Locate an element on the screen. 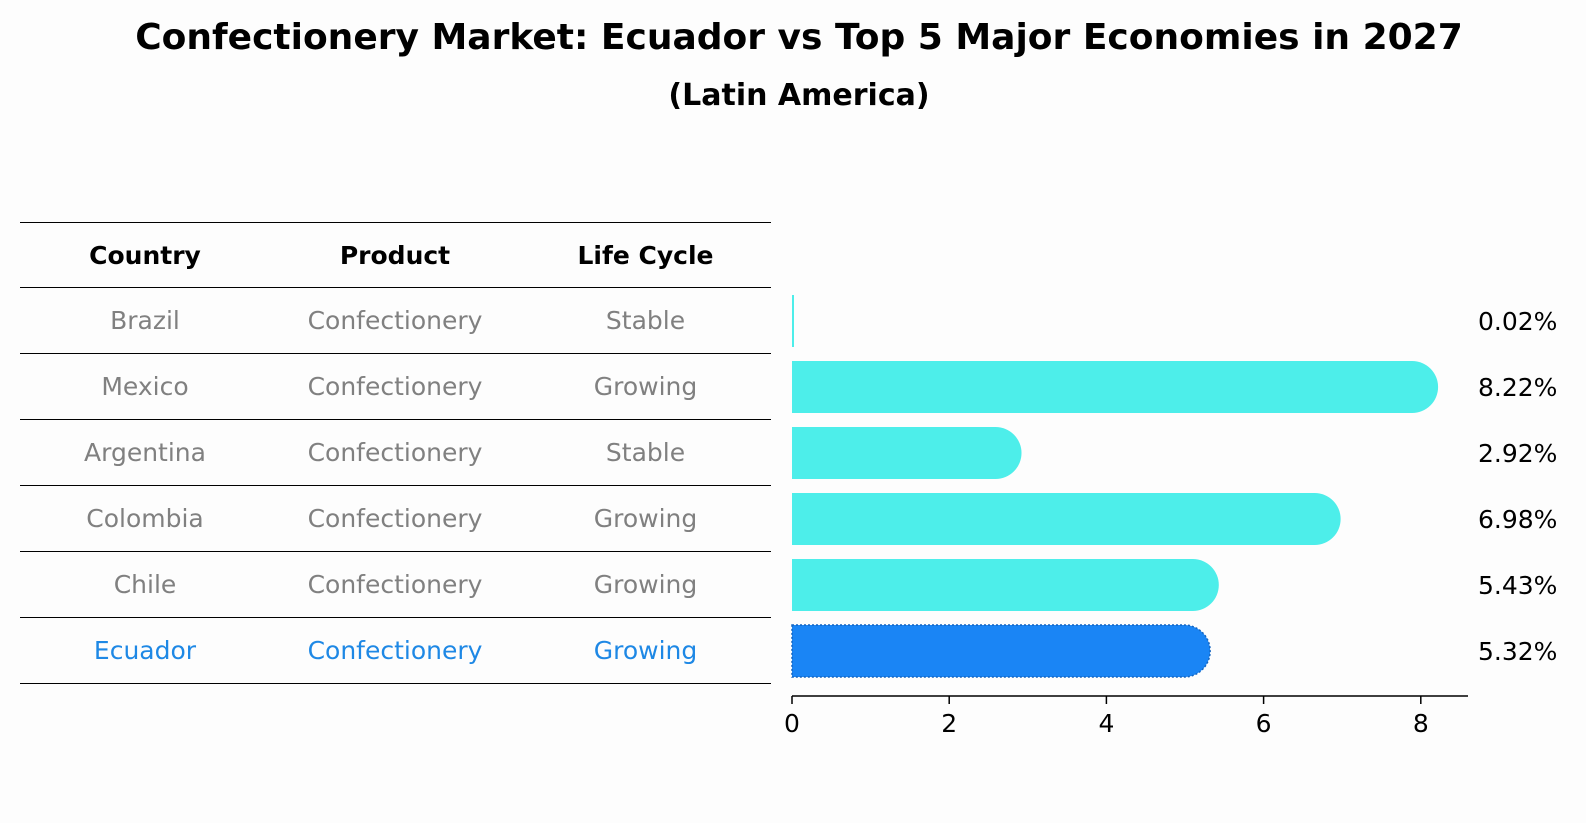  bar-brazil is located at coordinates (793, 321).